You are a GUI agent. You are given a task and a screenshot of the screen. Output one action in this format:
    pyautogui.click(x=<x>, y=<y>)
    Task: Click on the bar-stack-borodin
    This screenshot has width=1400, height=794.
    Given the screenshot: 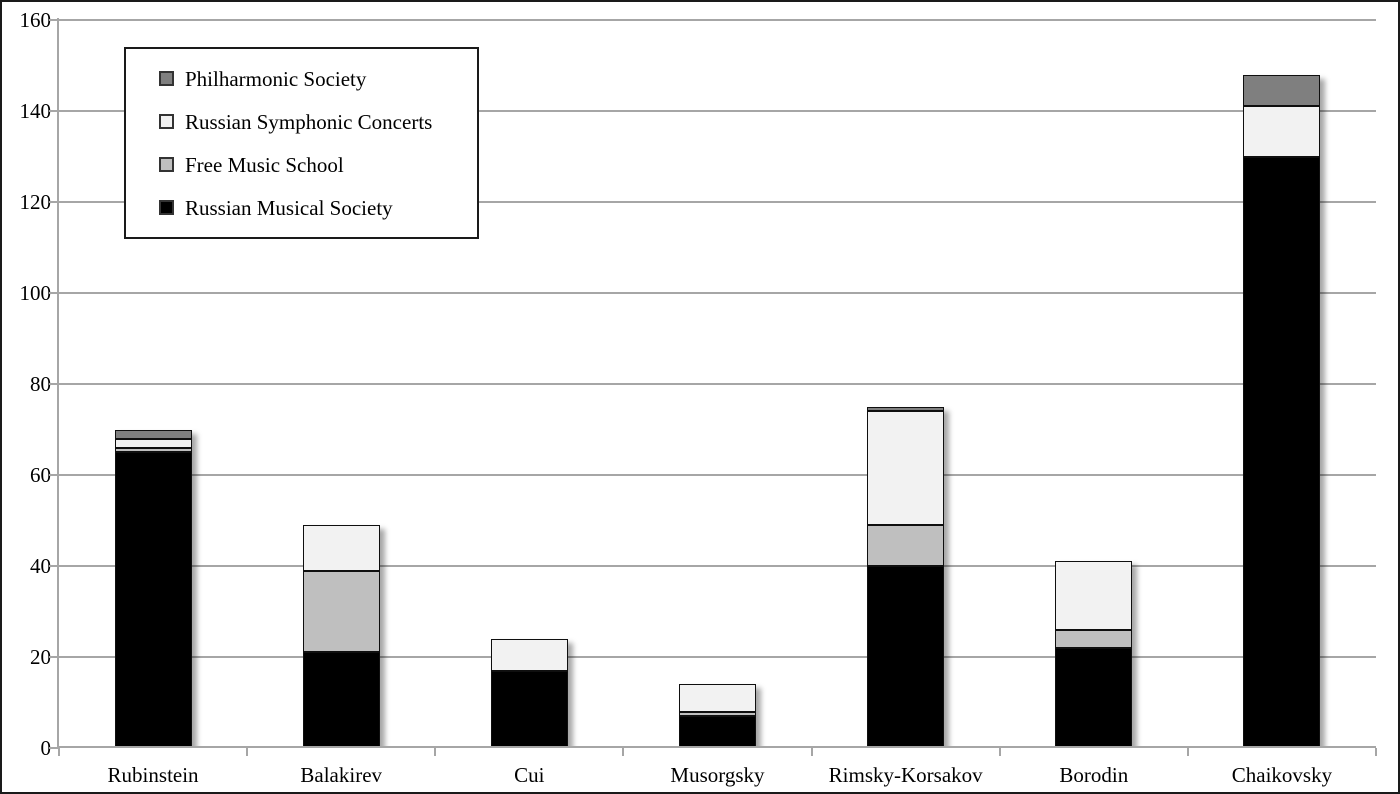 What is the action you would take?
    pyautogui.click(x=1094, y=654)
    